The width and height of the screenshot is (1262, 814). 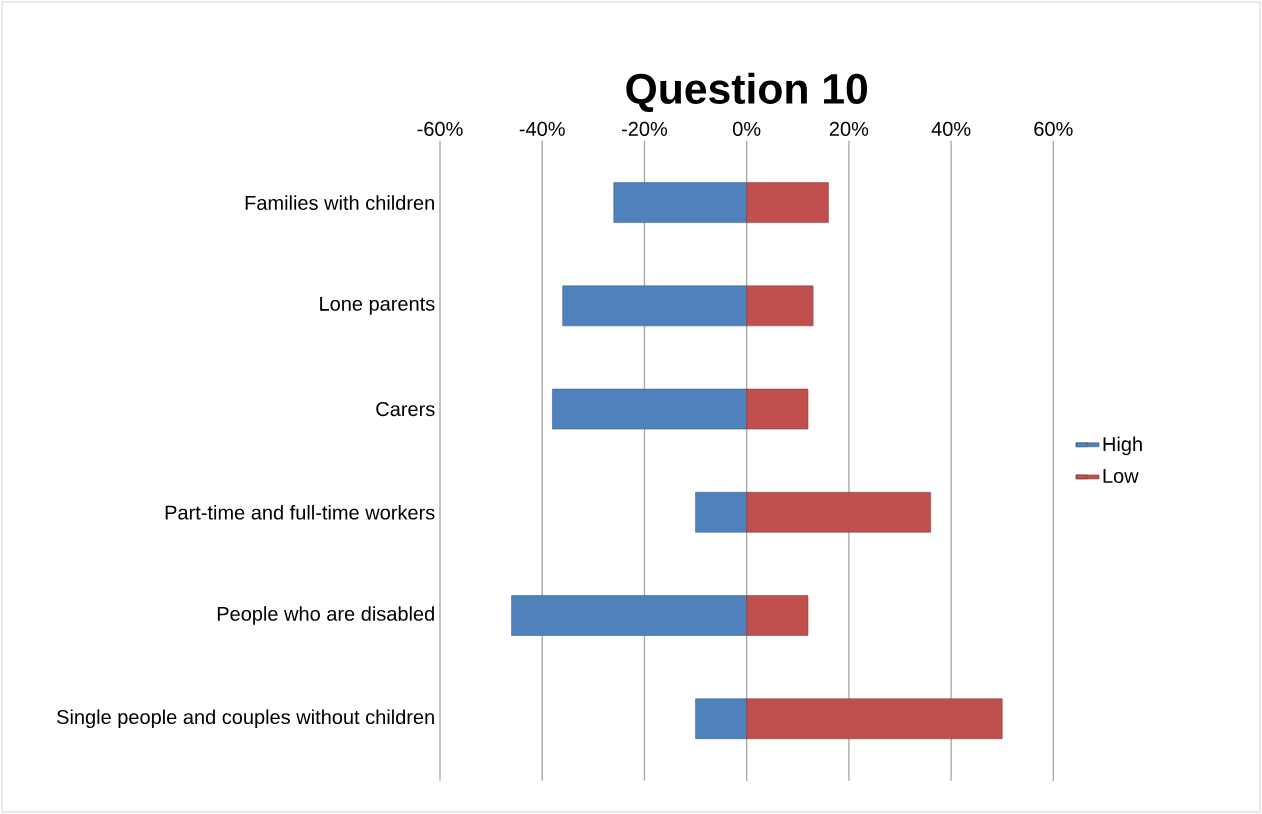 I want to click on chart-title: Question 10, so click(x=746, y=92).